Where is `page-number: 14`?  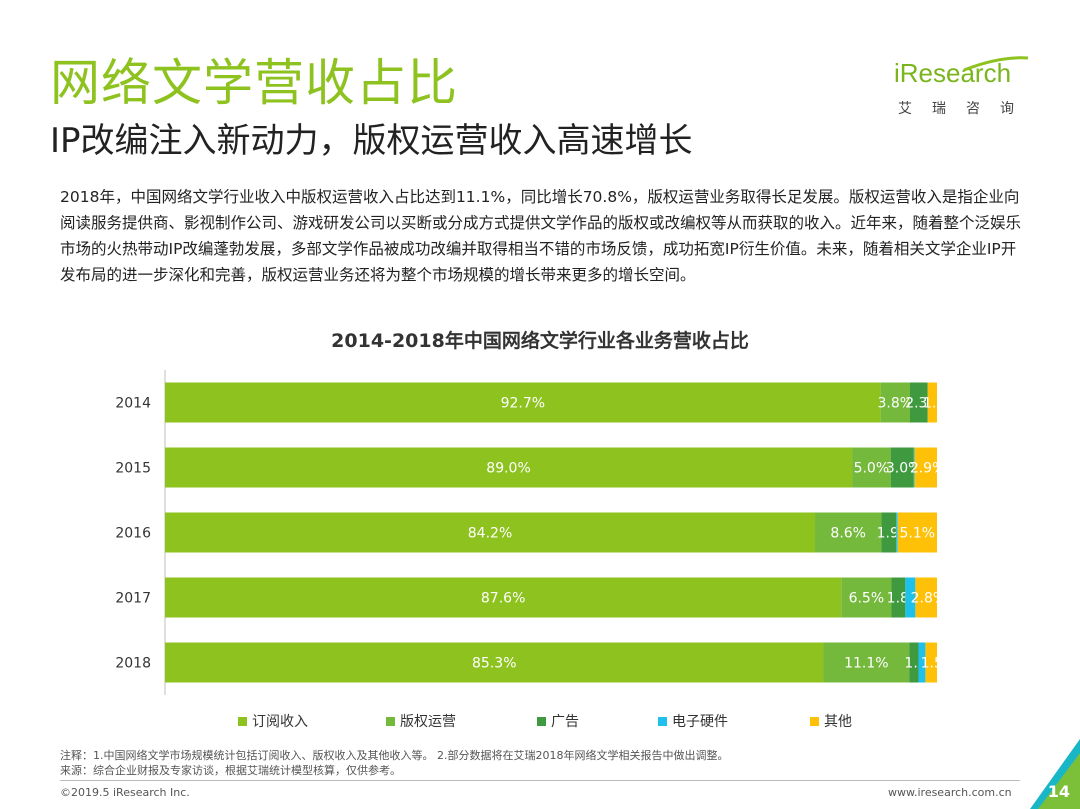
page-number: 14 is located at coordinates (1058, 791).